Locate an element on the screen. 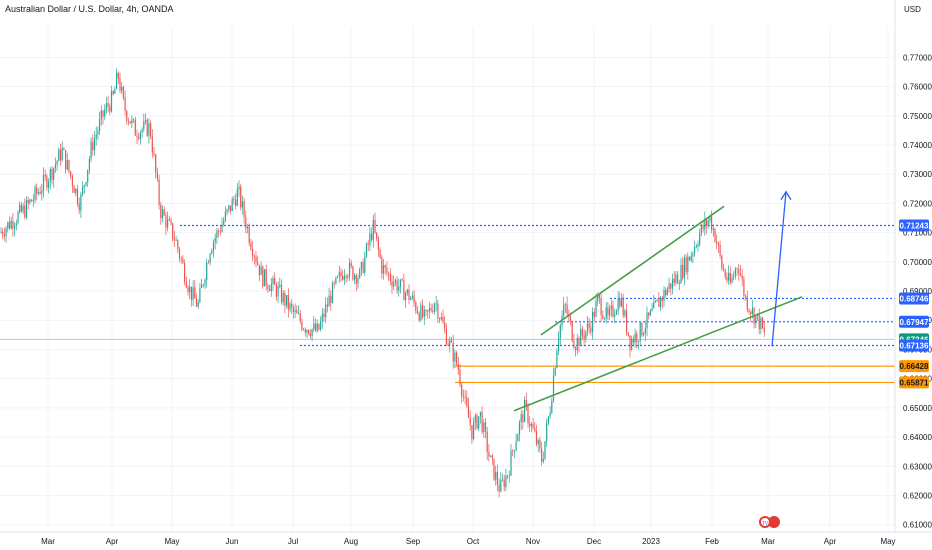 The width and height of the screenshot is (932, 550). x-tick-label: Feb is located at coordinates (712, 541).